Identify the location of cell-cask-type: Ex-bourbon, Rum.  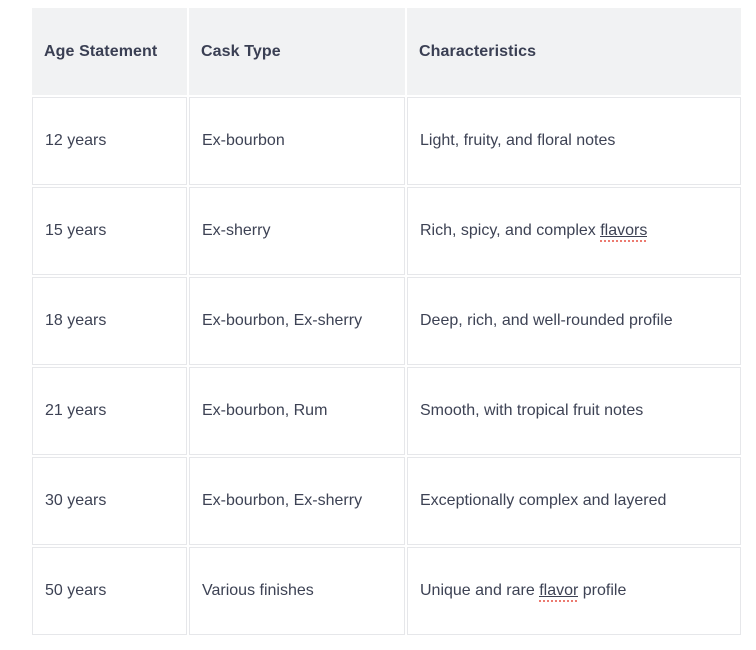
(297, 411).